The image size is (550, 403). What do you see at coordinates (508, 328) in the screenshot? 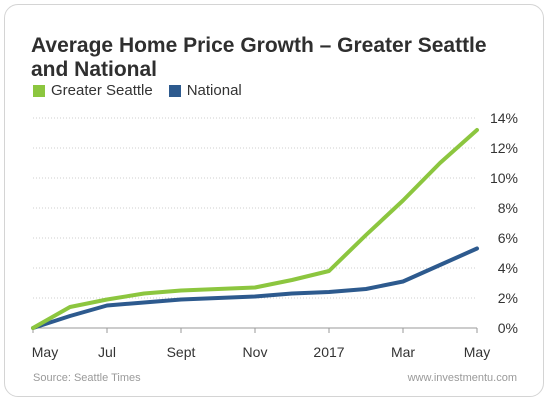
I see `y-tick-label: 0%` at bounding box center [508, 328].